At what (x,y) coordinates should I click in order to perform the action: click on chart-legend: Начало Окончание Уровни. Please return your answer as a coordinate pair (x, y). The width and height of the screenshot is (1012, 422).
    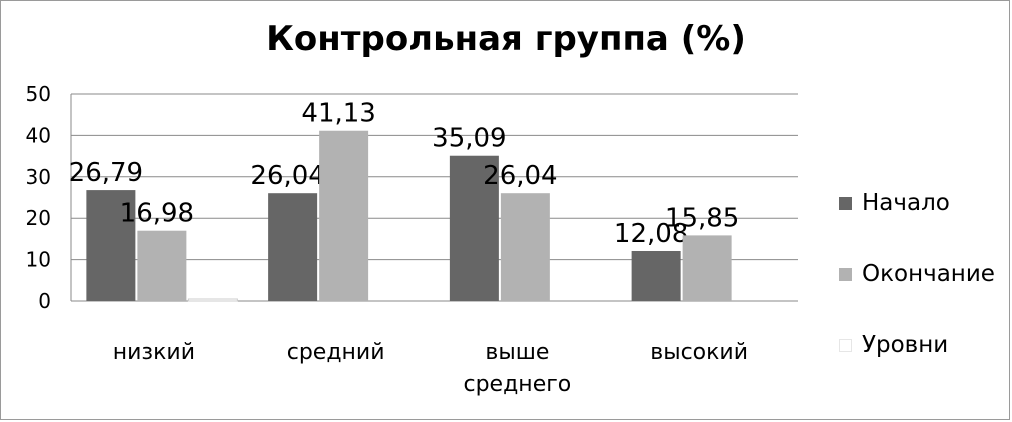
    Looking at the image, I should click on (917, 287).